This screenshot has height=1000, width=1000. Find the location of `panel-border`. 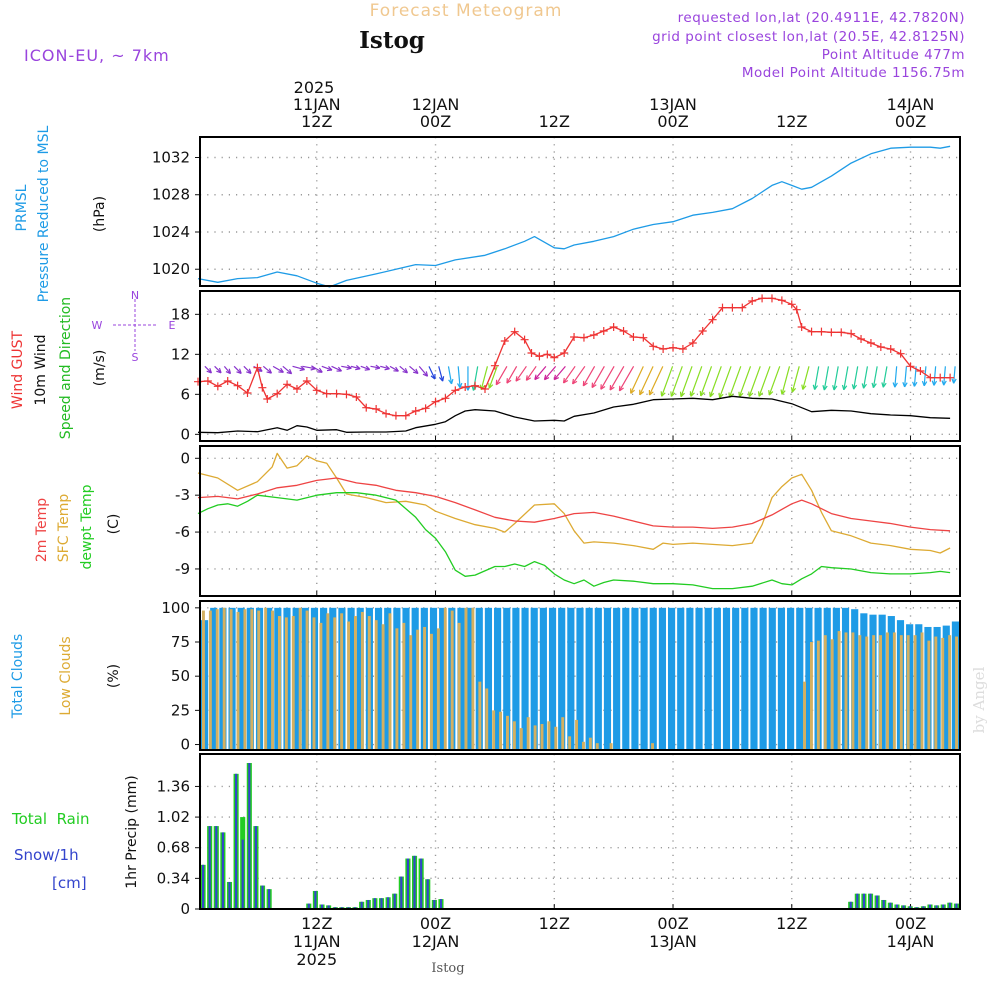

panel-border is located at coordinates (580, 831).